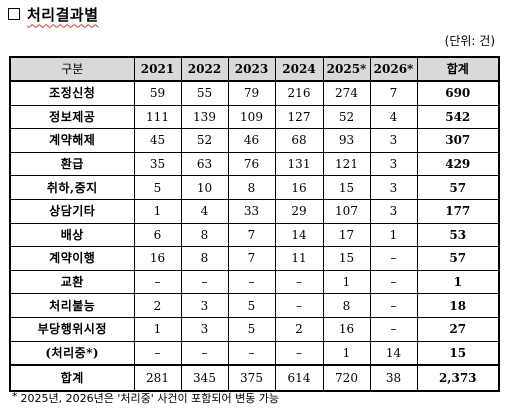 Image resolution: width=509 pixels, height=413 pixels. What do you see at coordinates (254, 329) in the screenshot?
I see `table-row: 부당행위시정 1 3 5 2 16–27` at bounding box center [254, 329].